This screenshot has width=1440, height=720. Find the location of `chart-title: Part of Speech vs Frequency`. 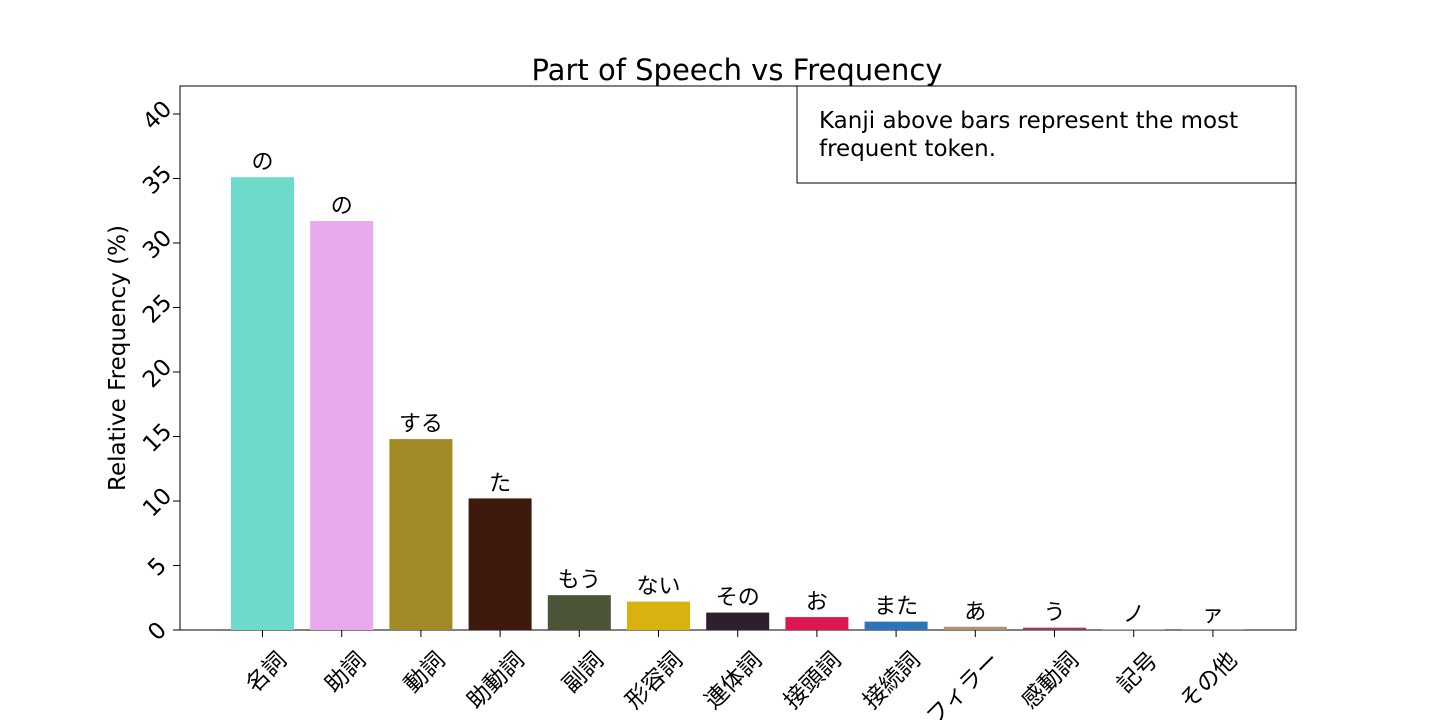

chart-title: Part of Speech vs Frequency is located at coordinates (737, 70).